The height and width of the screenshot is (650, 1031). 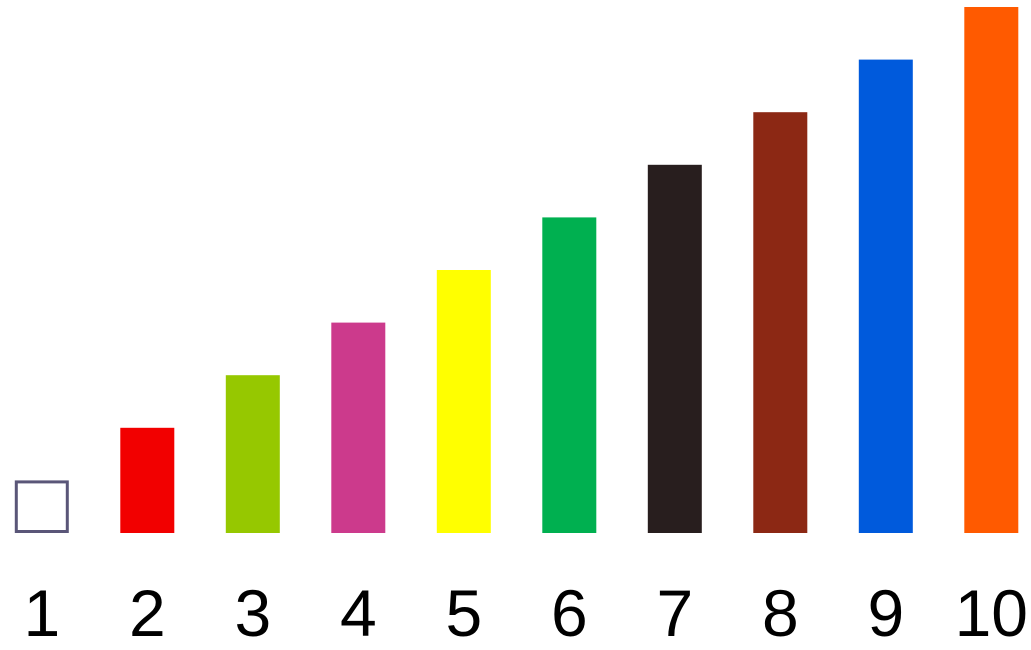 What do you see at coordinates (885, 613) in the screenshot?
I see `tick-label-9: 9` at bounding box center [885, 613].